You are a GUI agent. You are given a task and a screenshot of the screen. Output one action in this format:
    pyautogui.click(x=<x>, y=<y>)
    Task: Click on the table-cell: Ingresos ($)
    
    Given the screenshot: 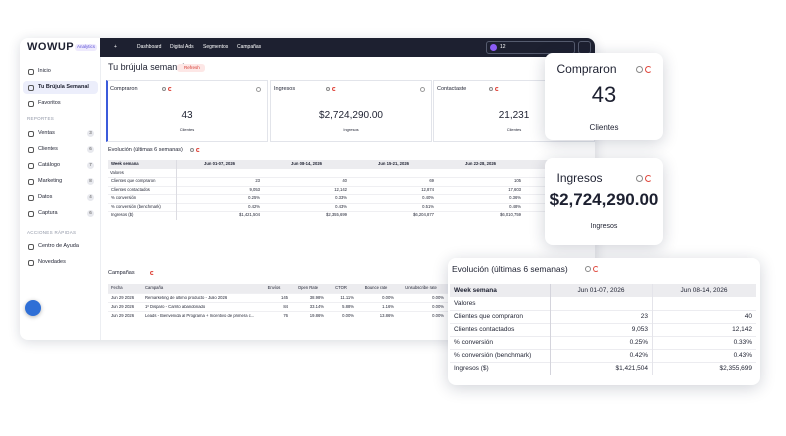 What is the action you would take?
    pyautogui.click(x=471, y=368)
    